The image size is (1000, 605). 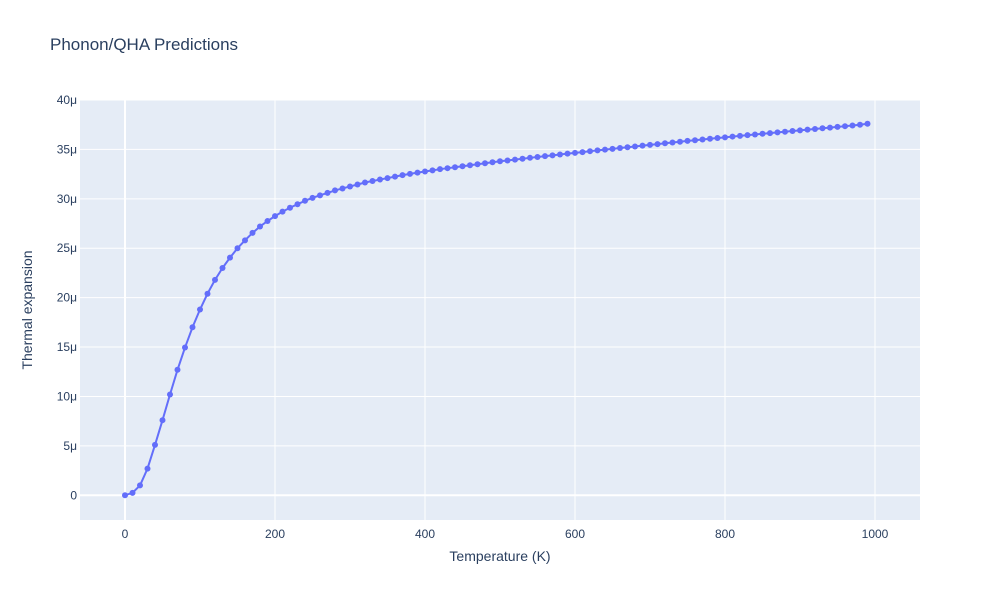 What do you see at coordinates (67, 347) in the screenshot?
I see `y-tick-label: 15μ` at bounding box center [67, 347].